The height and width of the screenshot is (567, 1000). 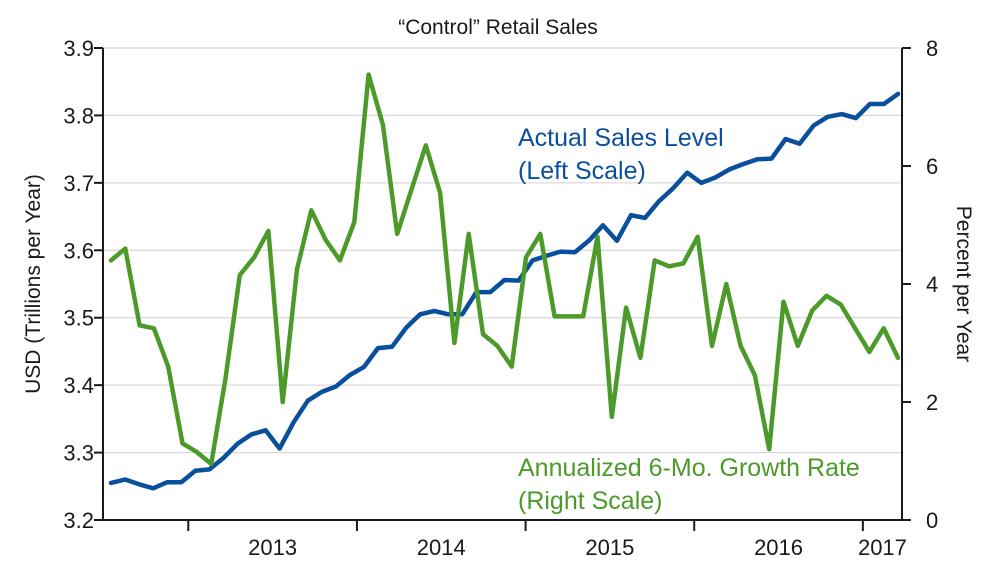 I want to click on x-year-label: 2013, so click(x=272, y=547).